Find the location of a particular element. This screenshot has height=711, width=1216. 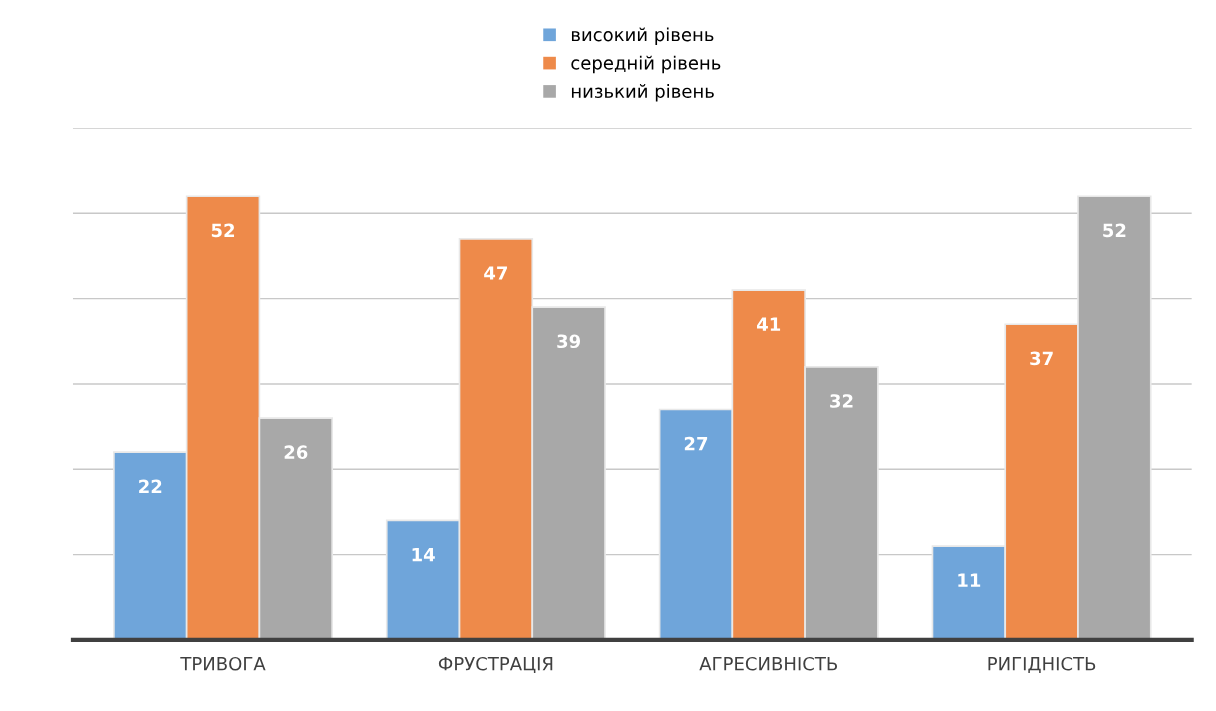

data-label: 11 is located at coordinates (969, 580).